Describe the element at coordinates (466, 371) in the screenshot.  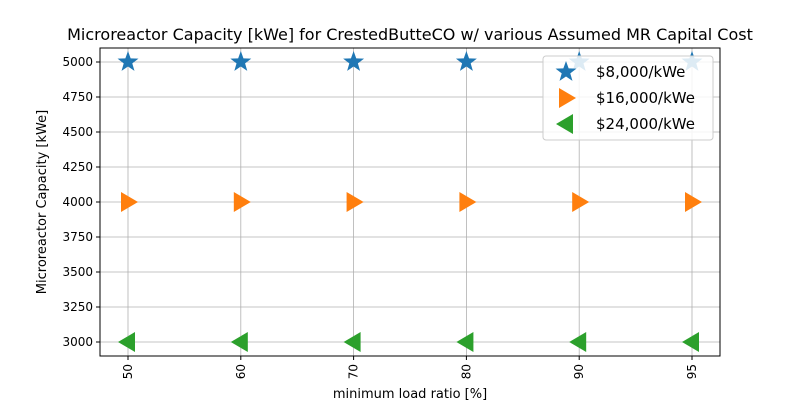
I see `x-tick-label: 80` at that location.